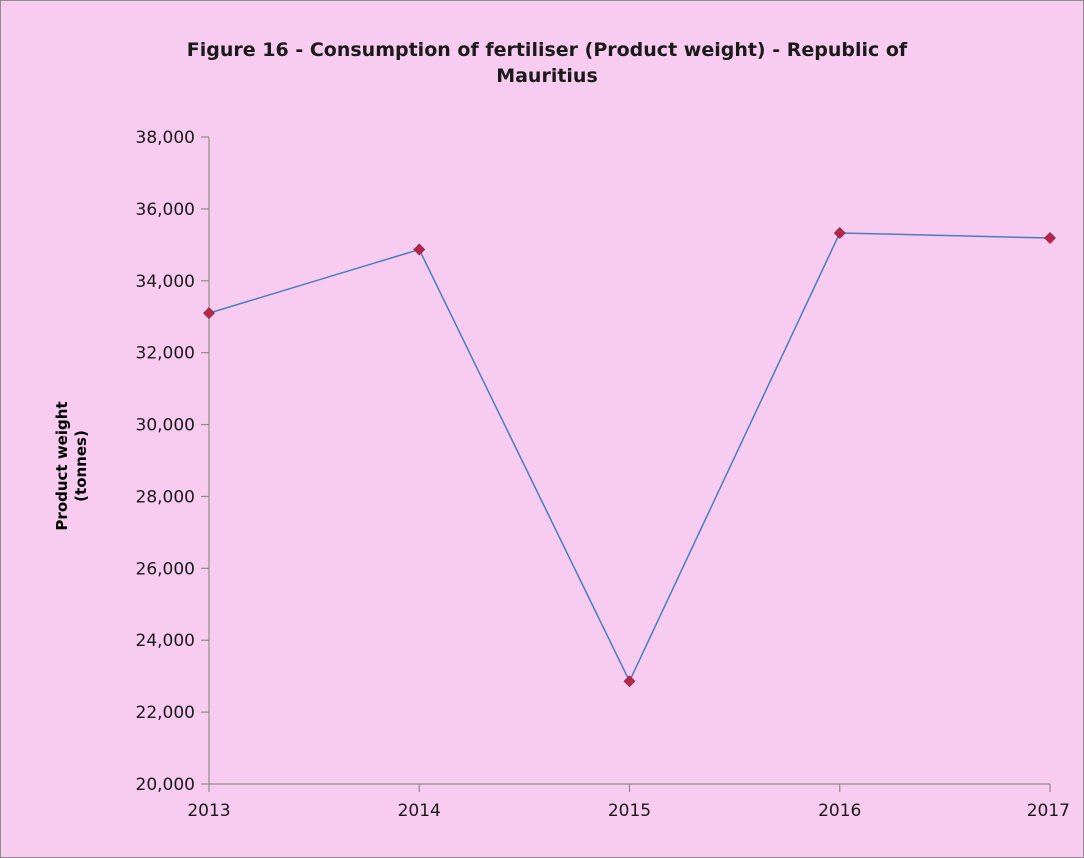  What do you see at coordinates (165, 426) in the screenshot?
I see `y-tick-label: 30,000` at bounding box center [165, 426].